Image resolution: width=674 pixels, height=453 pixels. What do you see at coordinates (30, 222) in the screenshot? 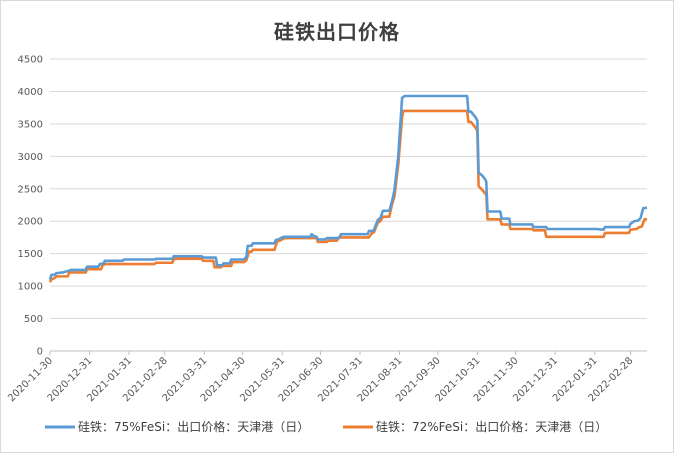
I see `y-tick-label: 2000` at bounding box center [30, 222].